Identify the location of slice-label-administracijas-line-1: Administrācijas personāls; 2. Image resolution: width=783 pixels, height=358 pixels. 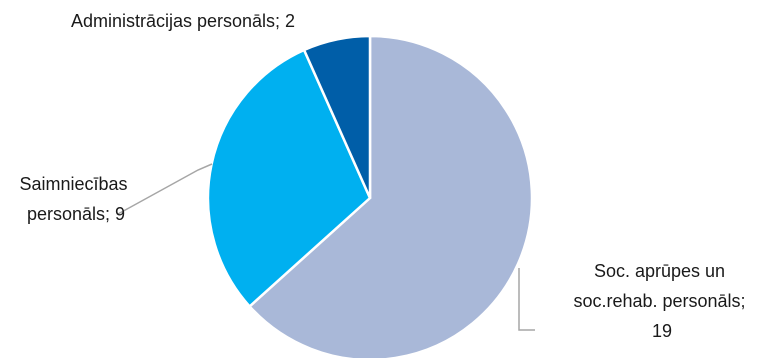
(183, 21).